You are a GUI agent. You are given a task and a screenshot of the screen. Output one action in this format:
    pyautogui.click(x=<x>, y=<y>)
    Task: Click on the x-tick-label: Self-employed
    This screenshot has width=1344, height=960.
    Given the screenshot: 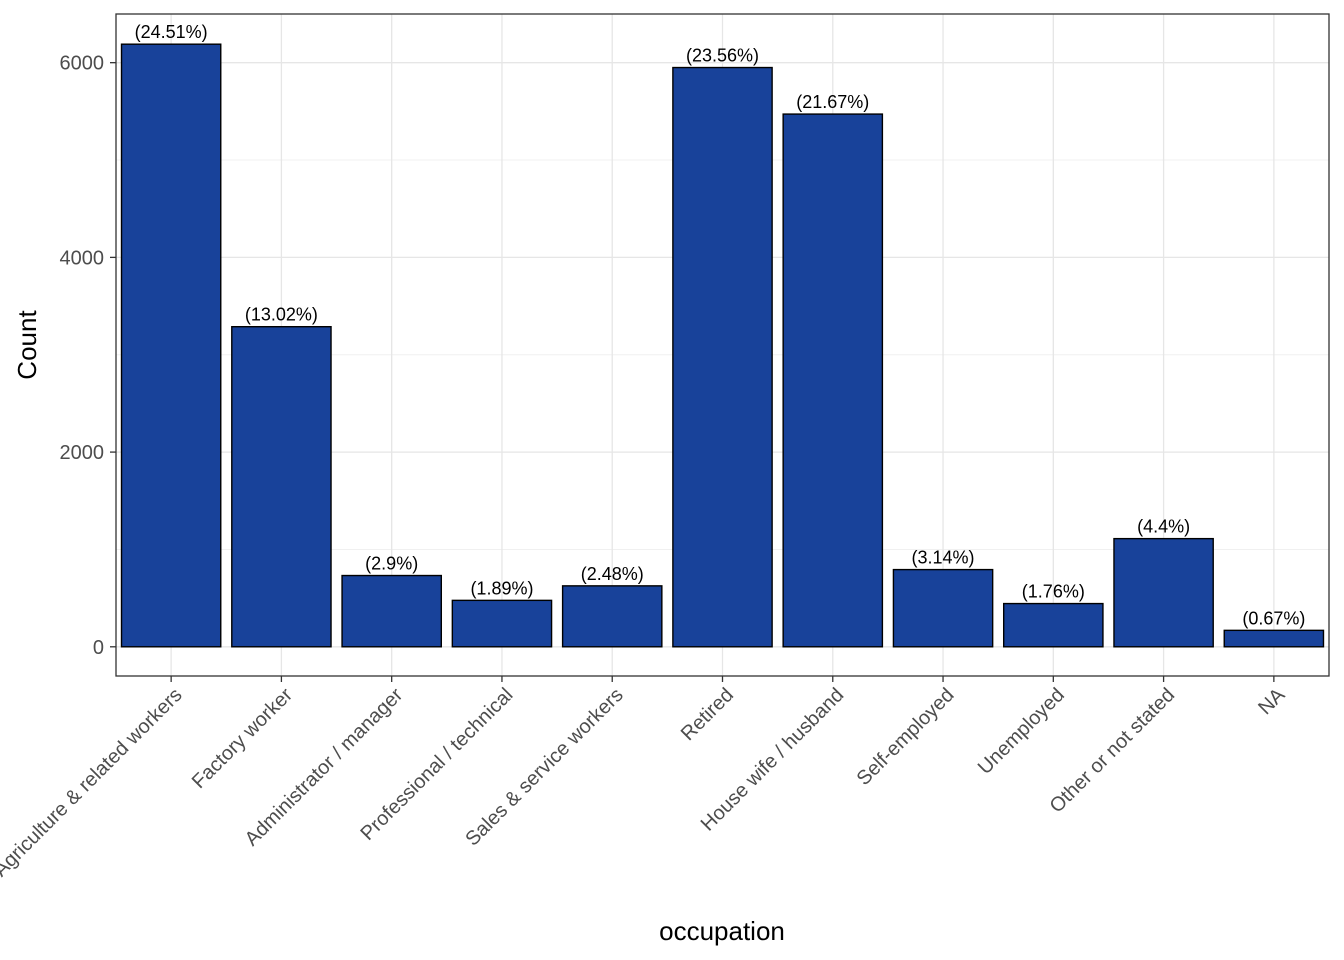 What is the action you would take?
    pyautogui.click(x=906, y=737)
    